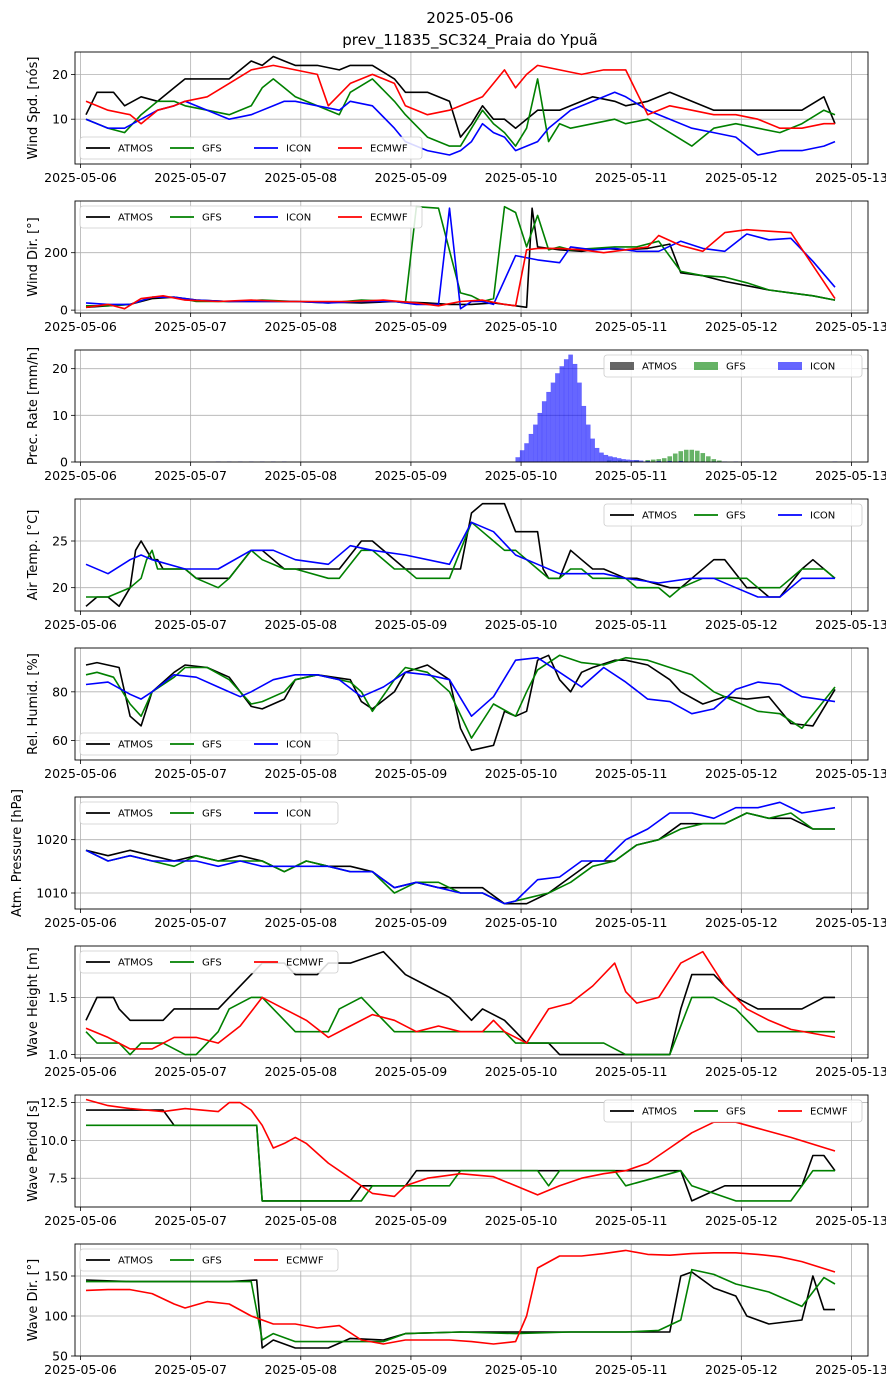  I want to click on y-tick-label: 80, so click(60, 691).